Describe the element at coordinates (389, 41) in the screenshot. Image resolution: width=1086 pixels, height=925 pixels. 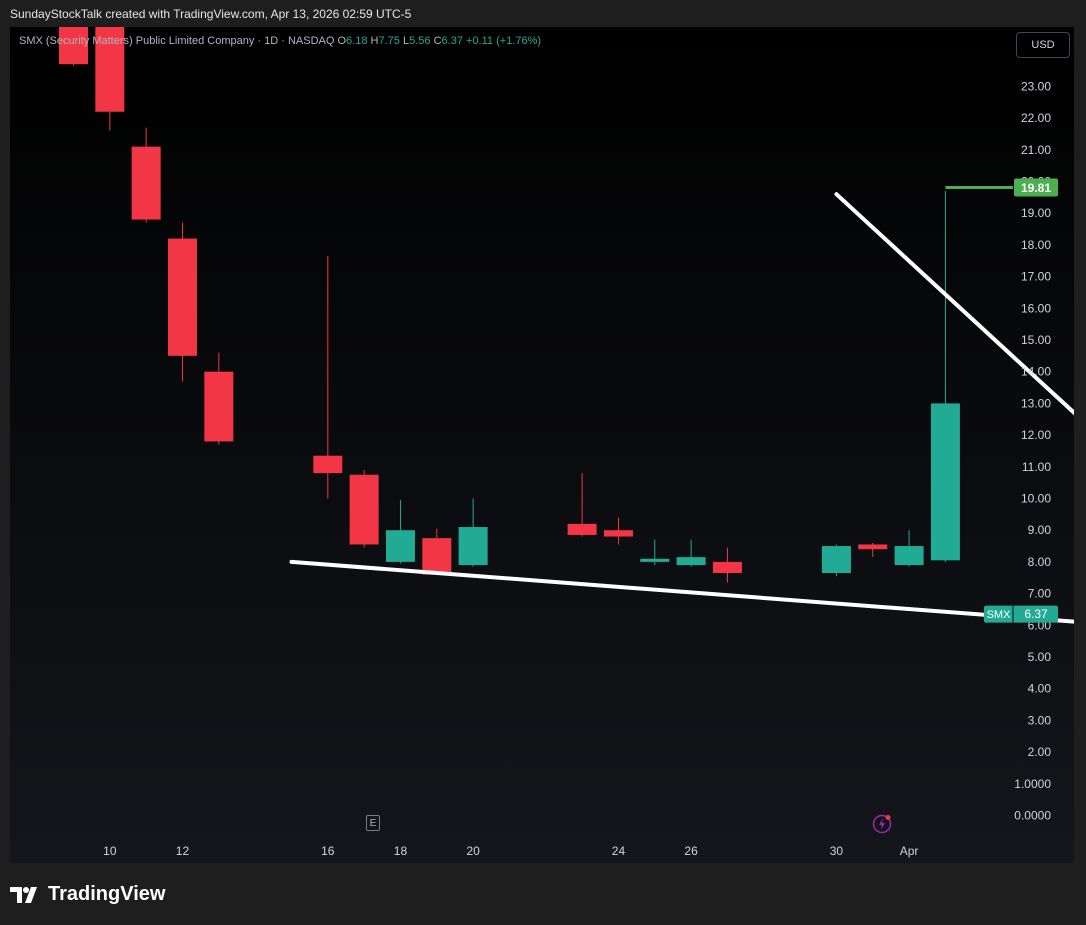
I see `high-value: 7.75` at that location.